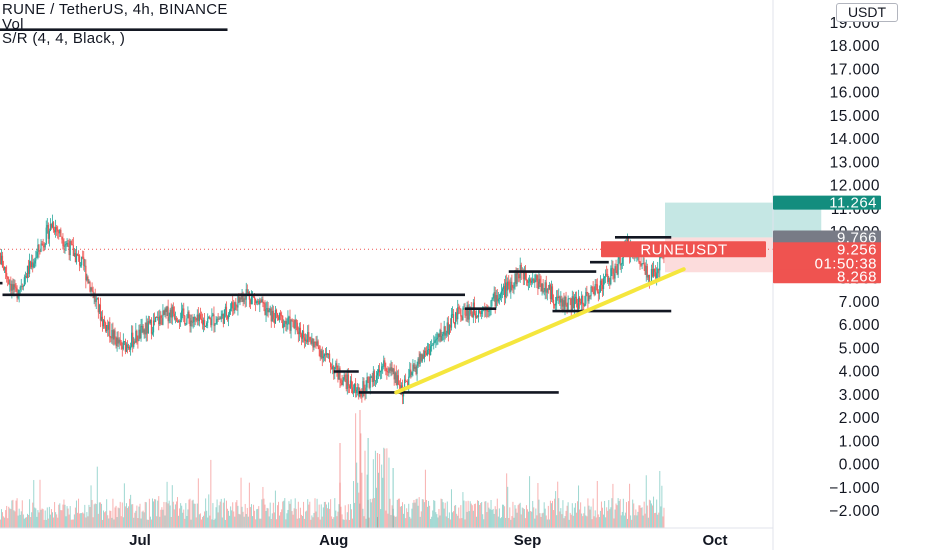 The height and width of the screenshot is (550, 932). Describe the element at coordinates (540, 331) in the screenshot. I see `trendline-line` at that location.